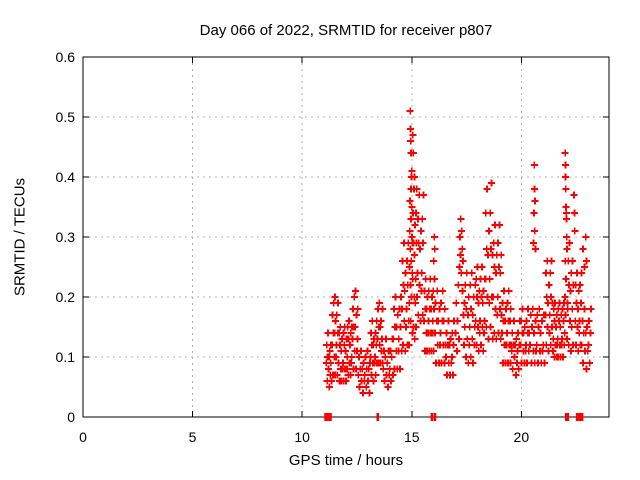 The width and height of the screenshot is (640, 480). Describe the element at coordinates (302, 437) in the screenshot. I see `x-tick-label: 10` at that location.